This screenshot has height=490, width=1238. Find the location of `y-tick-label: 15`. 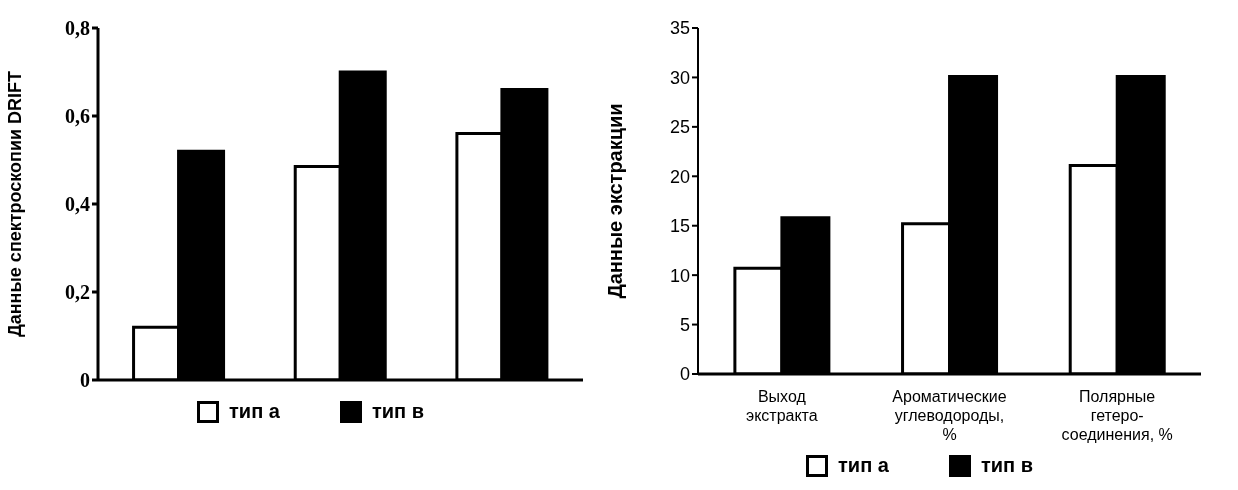

y-tick-label: 15 is located at coordinates (679, 226).